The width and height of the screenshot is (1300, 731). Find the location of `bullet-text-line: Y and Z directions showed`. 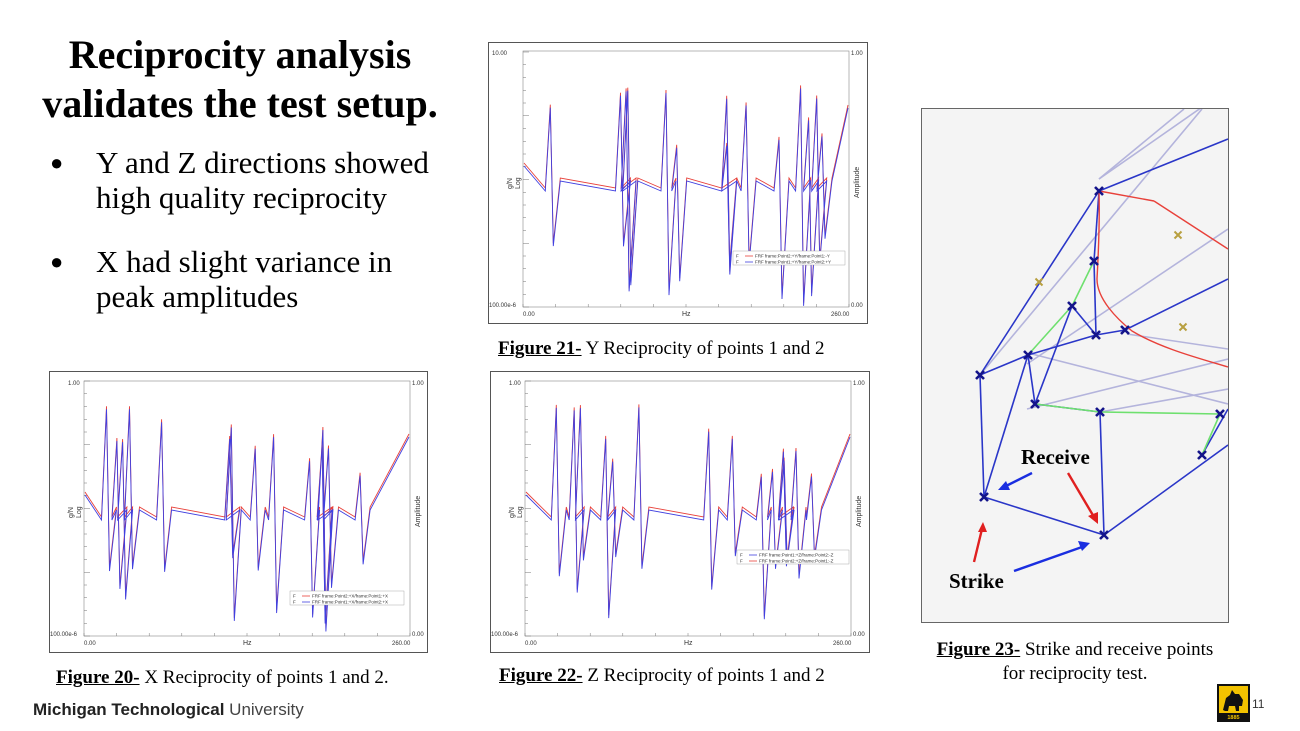

bullet-text-line: Y and Z directions showed is located at coordinates (262, 162).